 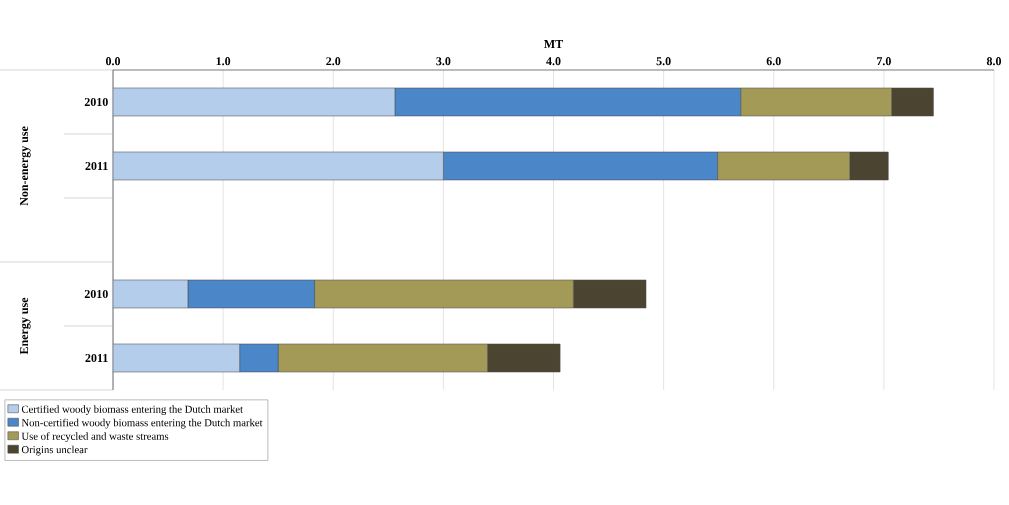 What do you see at coordinates (25, 166) in the screenshot?
I see `text: Non-energy use` at bounding box center [25, 166].